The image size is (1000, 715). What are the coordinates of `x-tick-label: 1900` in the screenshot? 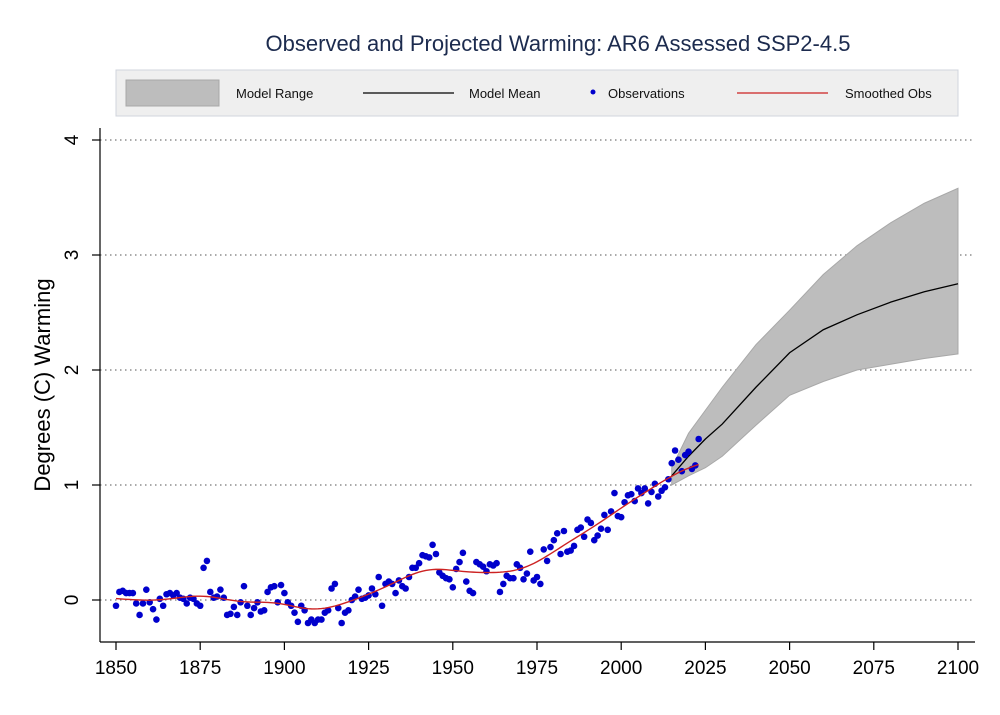 It's located at (284, 668).